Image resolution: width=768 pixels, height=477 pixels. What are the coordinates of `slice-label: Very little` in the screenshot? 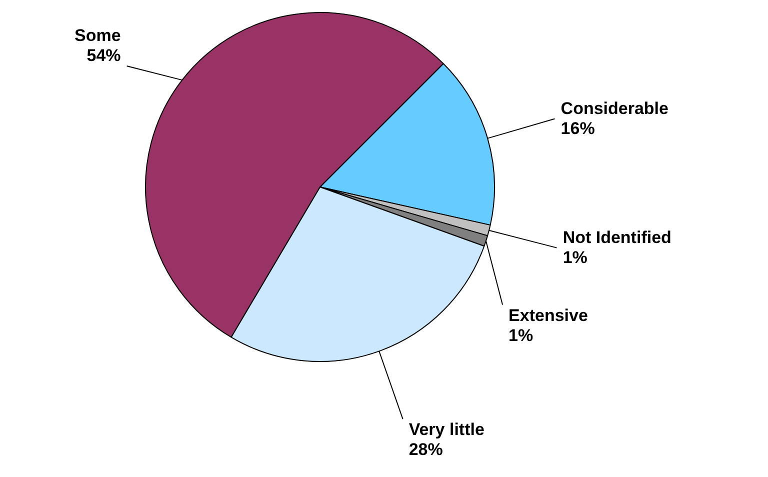 It's located at (446, 430).